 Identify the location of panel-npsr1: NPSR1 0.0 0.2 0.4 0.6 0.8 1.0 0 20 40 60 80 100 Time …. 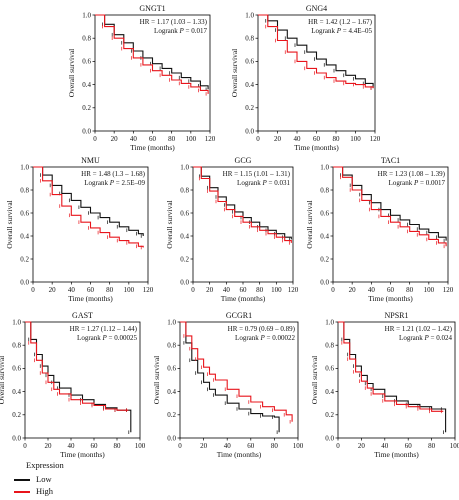
(384, 385).